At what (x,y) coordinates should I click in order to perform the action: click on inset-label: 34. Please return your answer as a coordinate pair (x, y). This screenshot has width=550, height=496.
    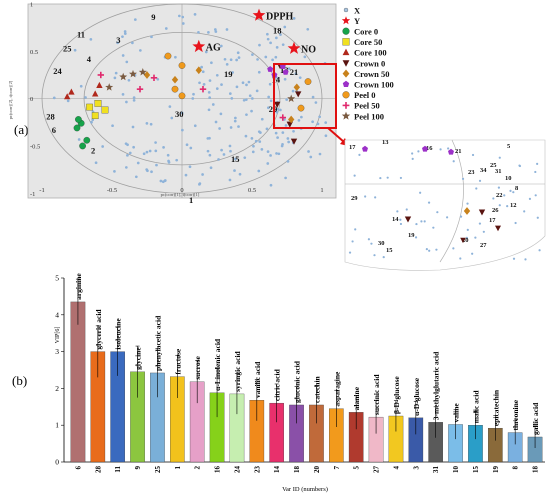
    Looking at the image, I should click on (483, 170).